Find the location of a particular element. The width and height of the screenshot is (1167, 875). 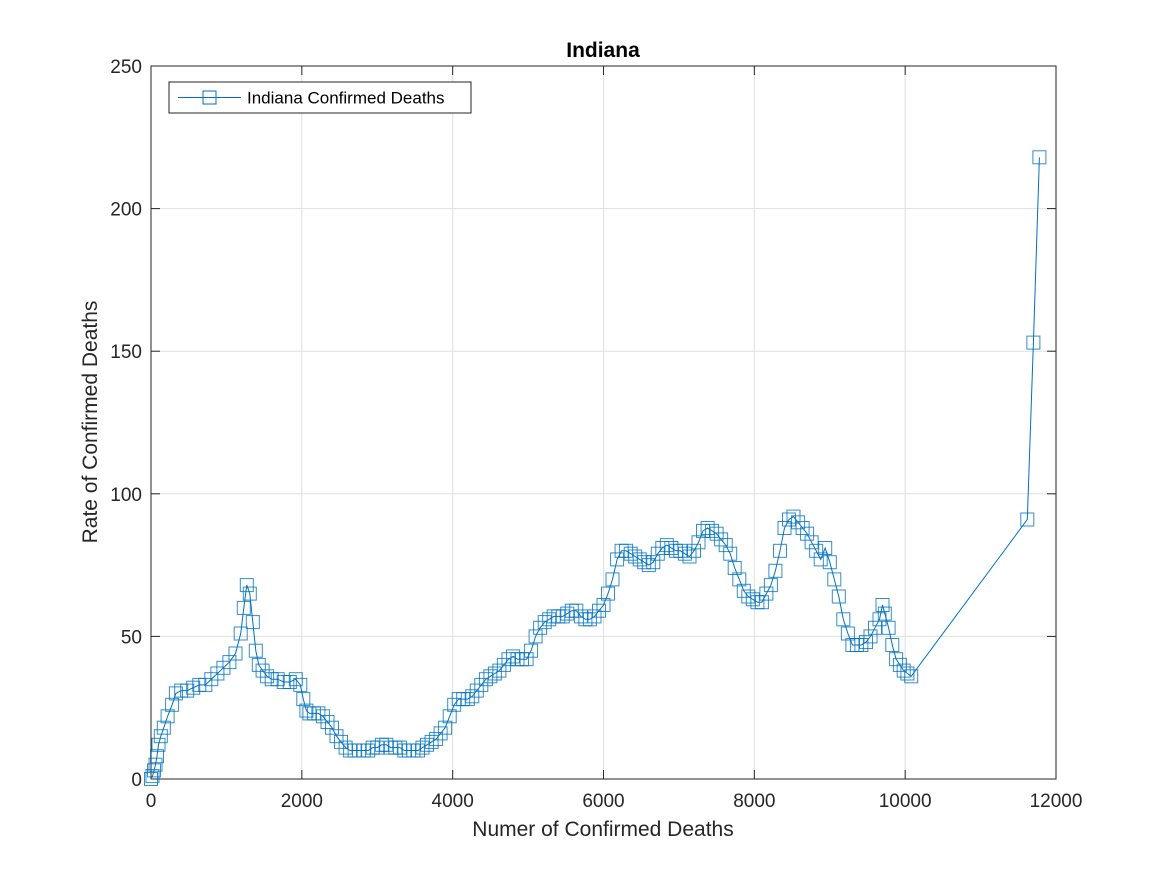

y-tick-label: 250 is located at coordinates (126, 67).